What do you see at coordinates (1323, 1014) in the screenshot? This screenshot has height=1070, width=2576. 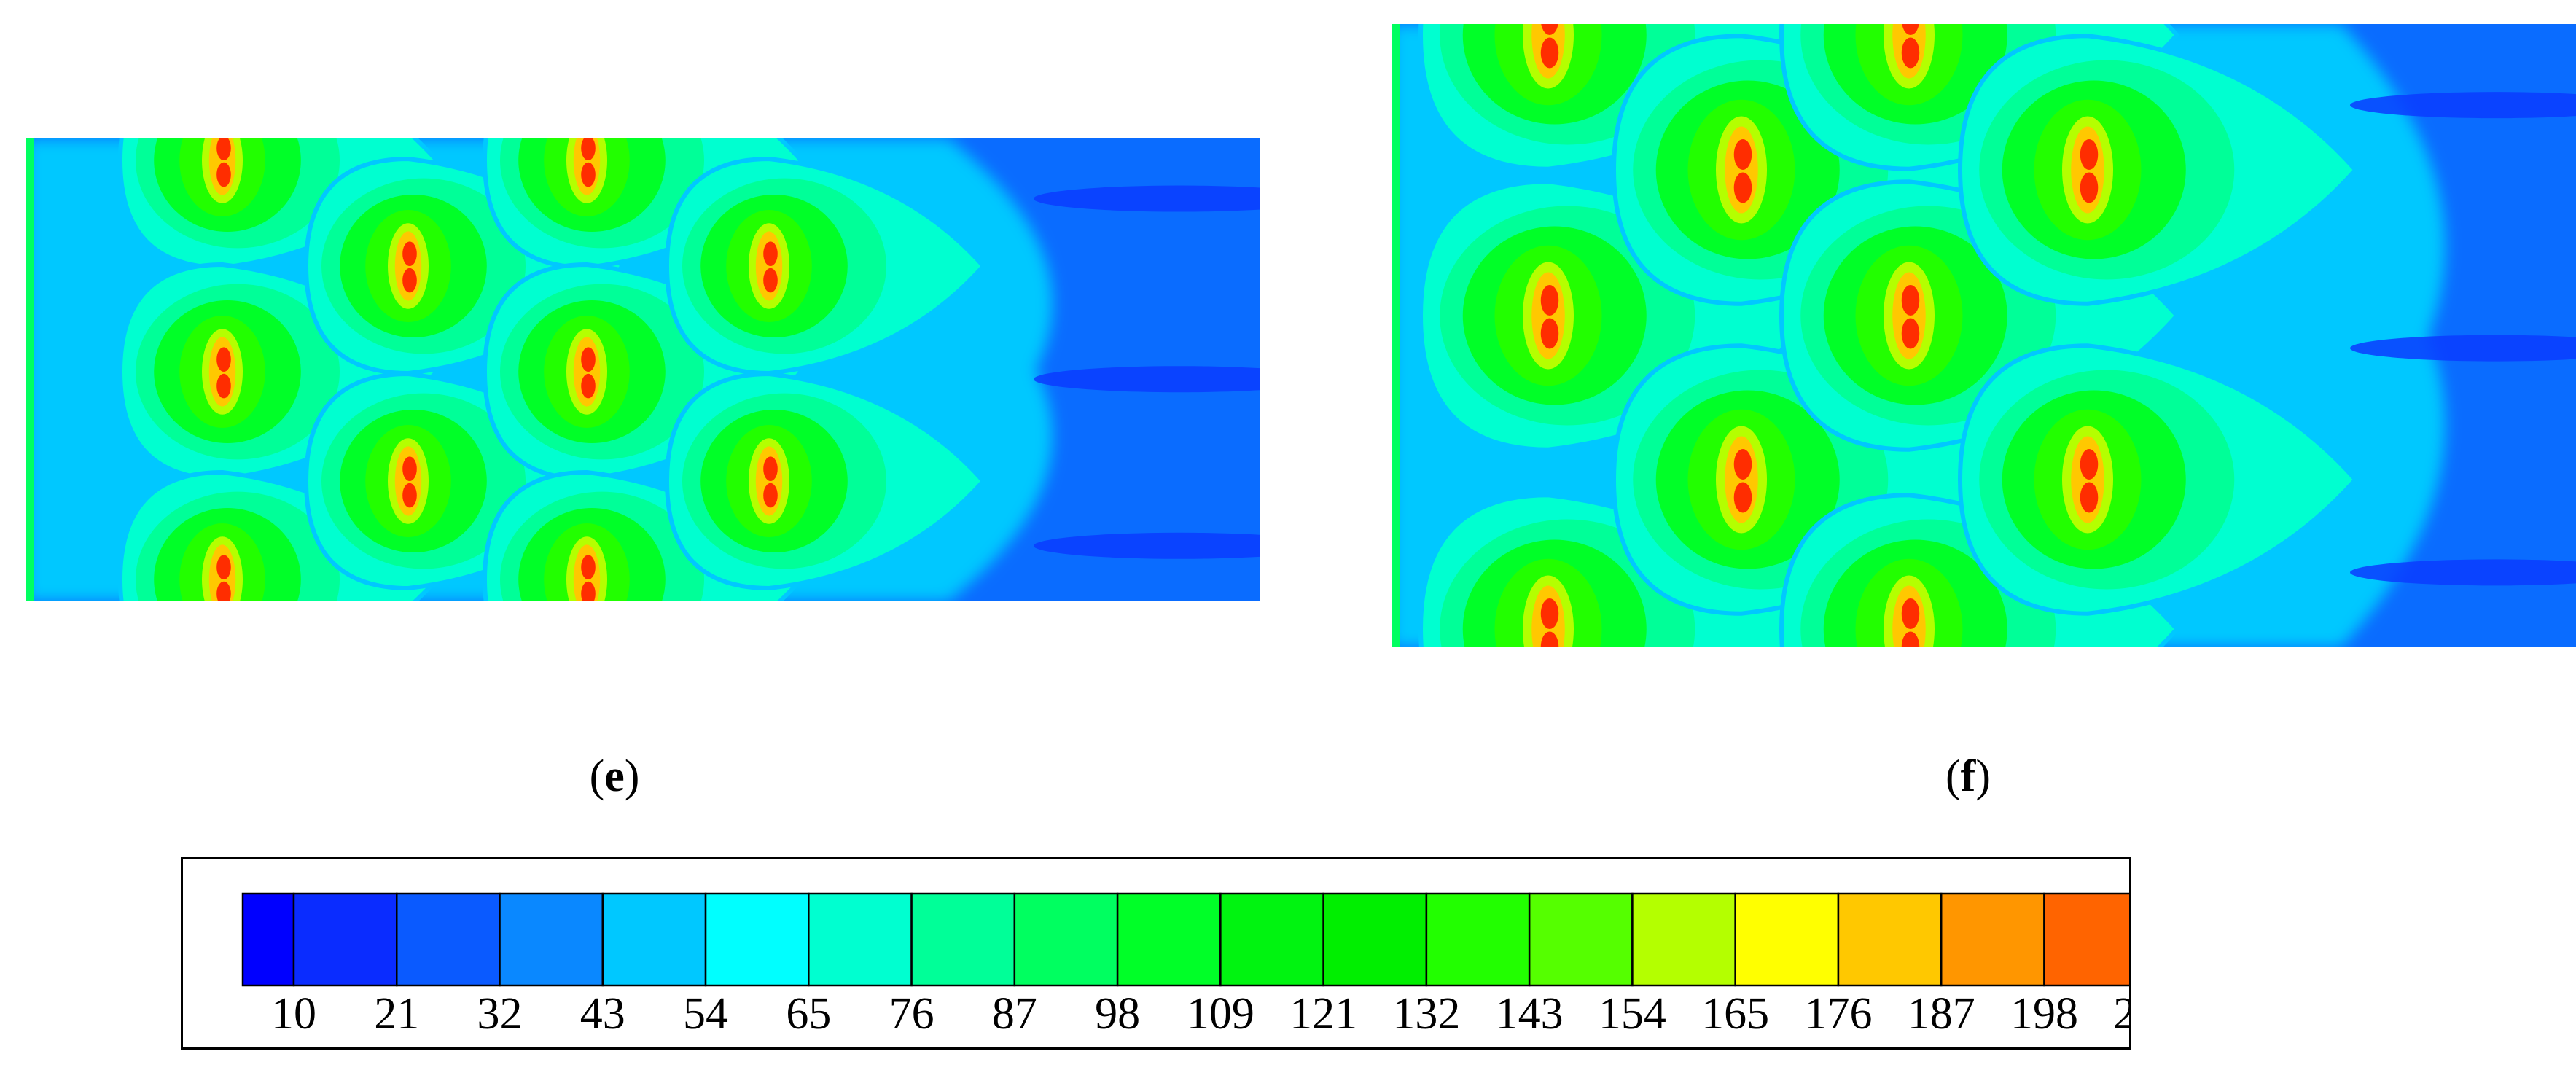 I see `colorbar-tick-label: 121` at bounding box center [1323, 1014].